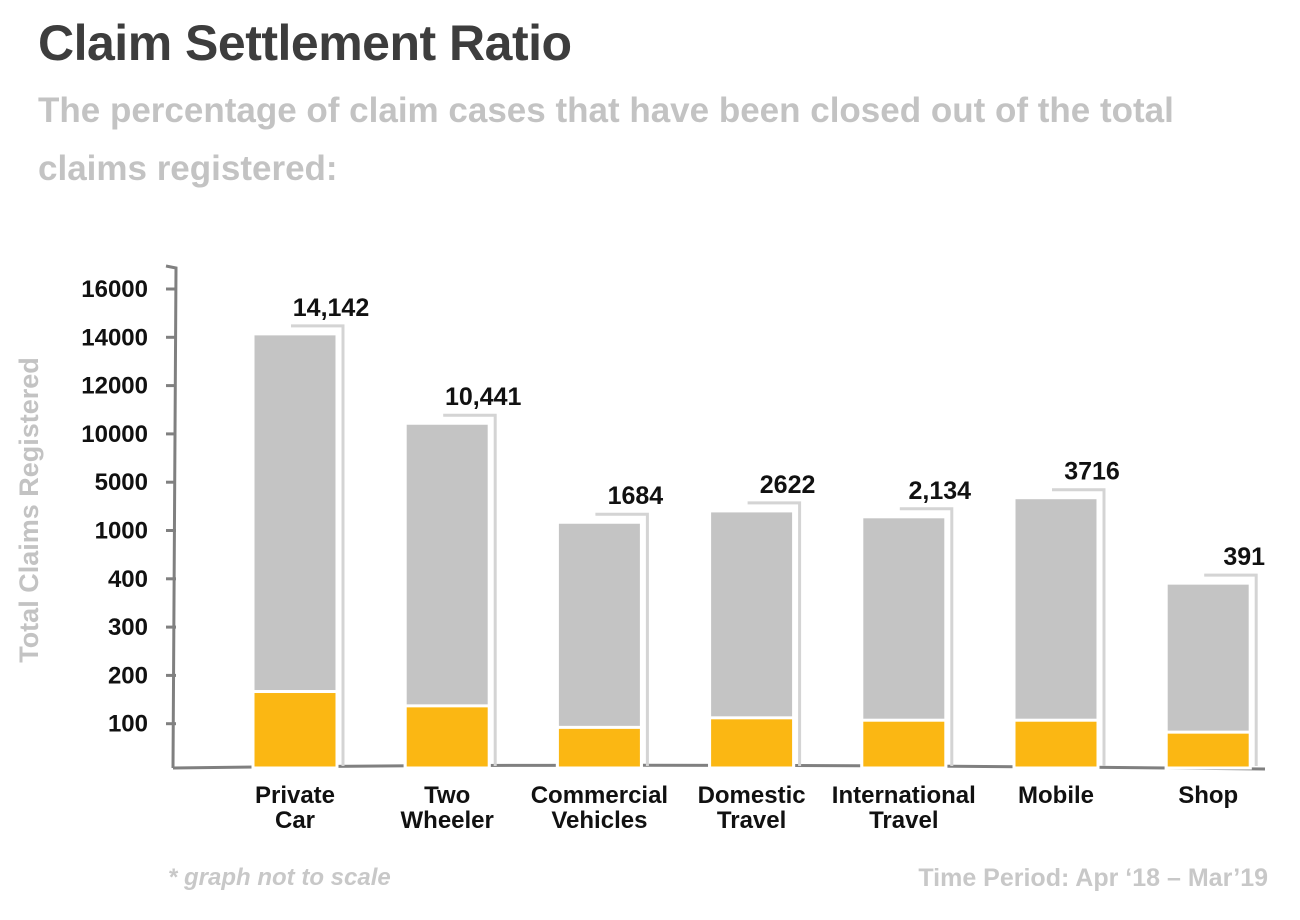 The width and height of the screenshot is (1300, 920). I want to click on y-tick-label: 14000, so click(114, 337).